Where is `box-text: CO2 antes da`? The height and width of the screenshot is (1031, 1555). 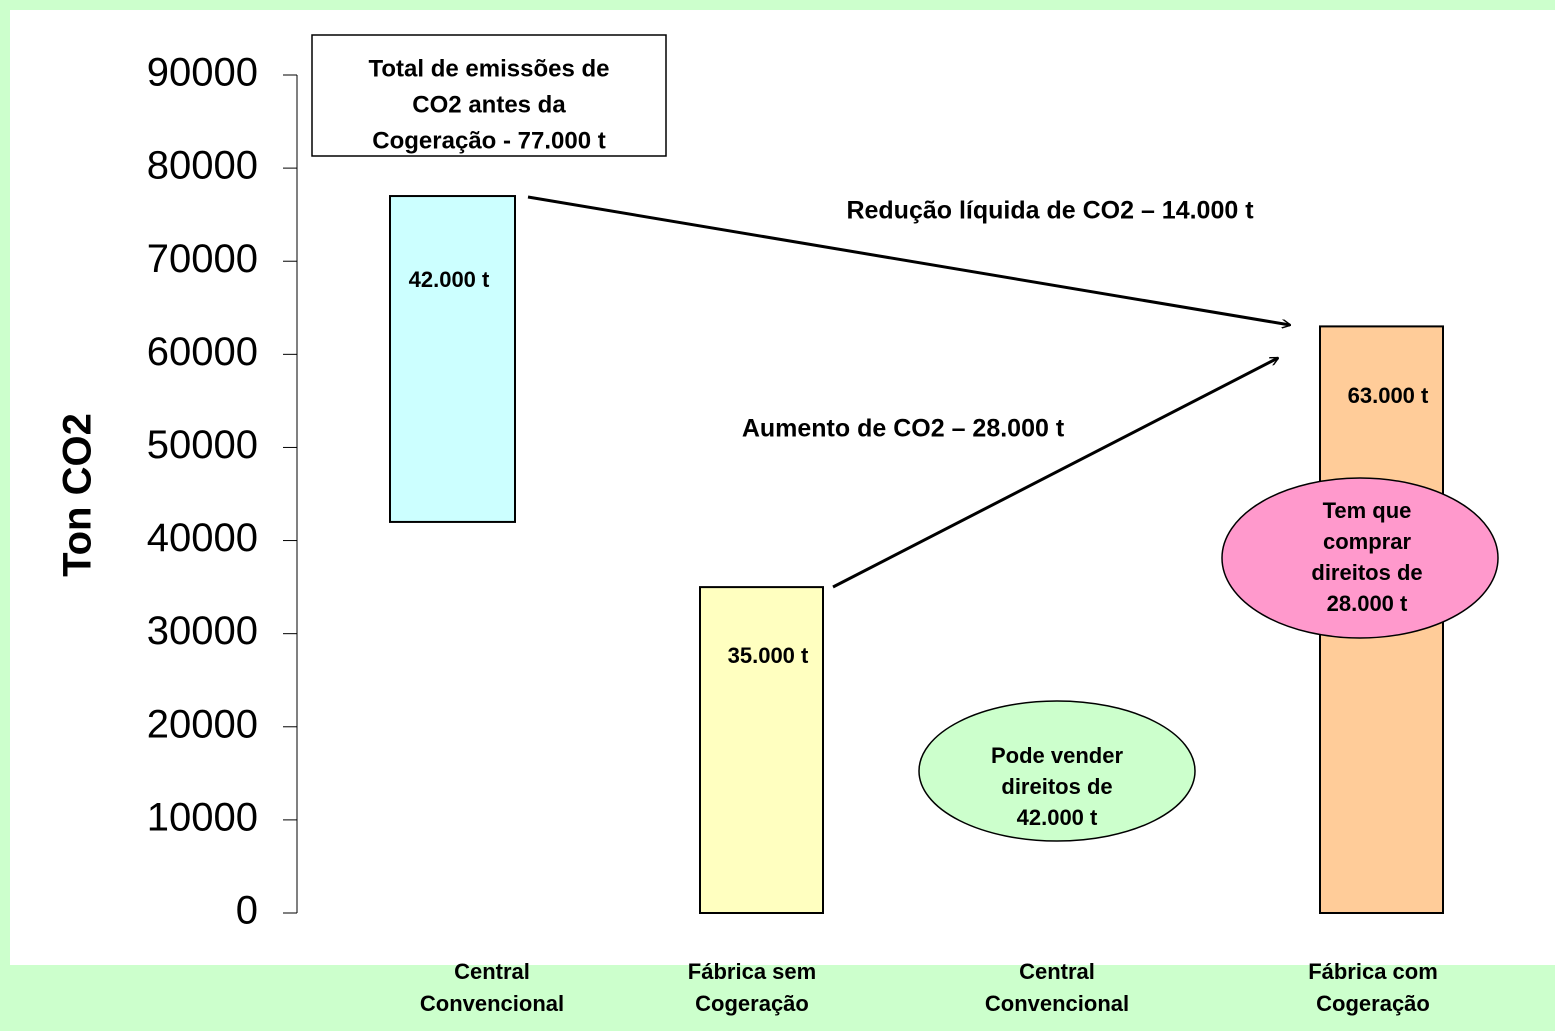
box-text: CO2 antes da is located at coordinates (489, 104).